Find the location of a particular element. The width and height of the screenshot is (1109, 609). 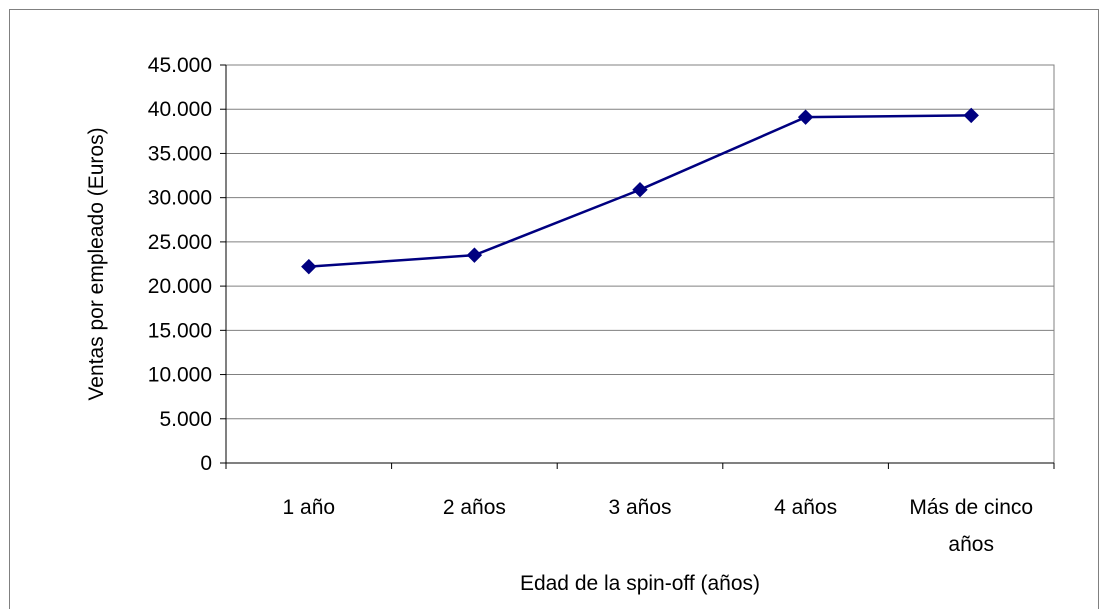

x-tick-labels: 1 año 2 años 3 años 4 años Más de cinco años is located at coordinates (658, 526).